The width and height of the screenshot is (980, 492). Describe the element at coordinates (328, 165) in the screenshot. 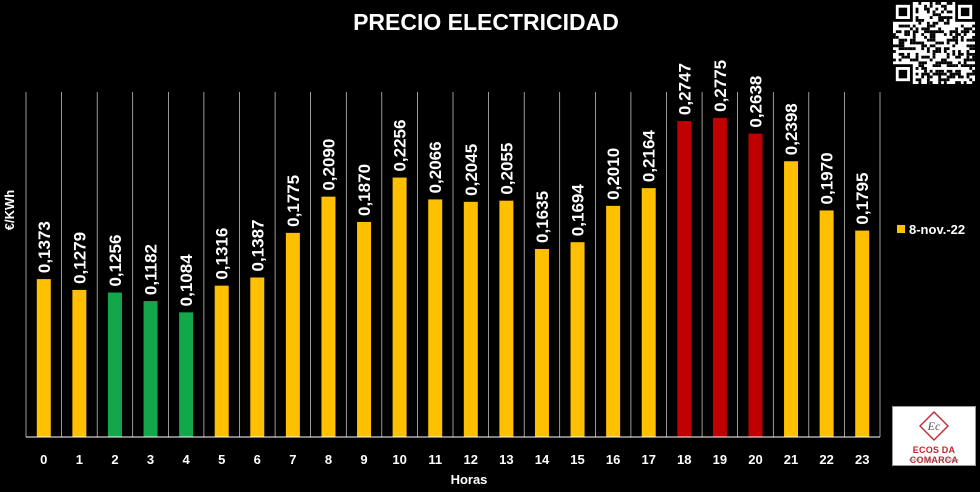

I see `value-label-8: 0,2090` at that location.